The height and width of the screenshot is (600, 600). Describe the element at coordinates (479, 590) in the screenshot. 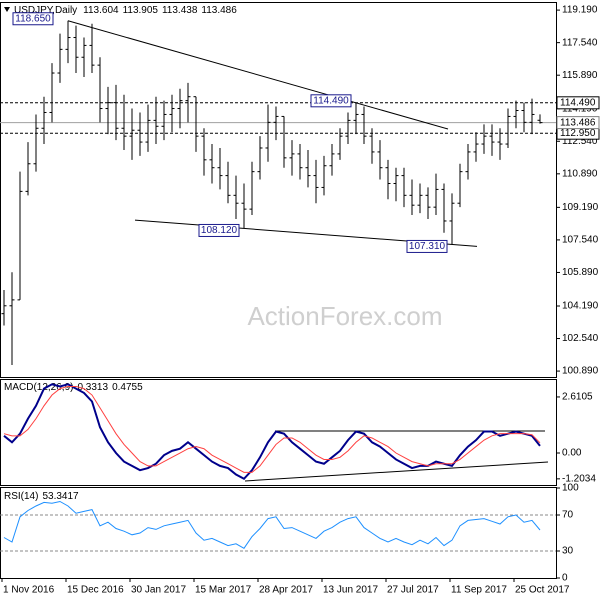

I see `x-tick-label: 11 Sep 2017` at that location.